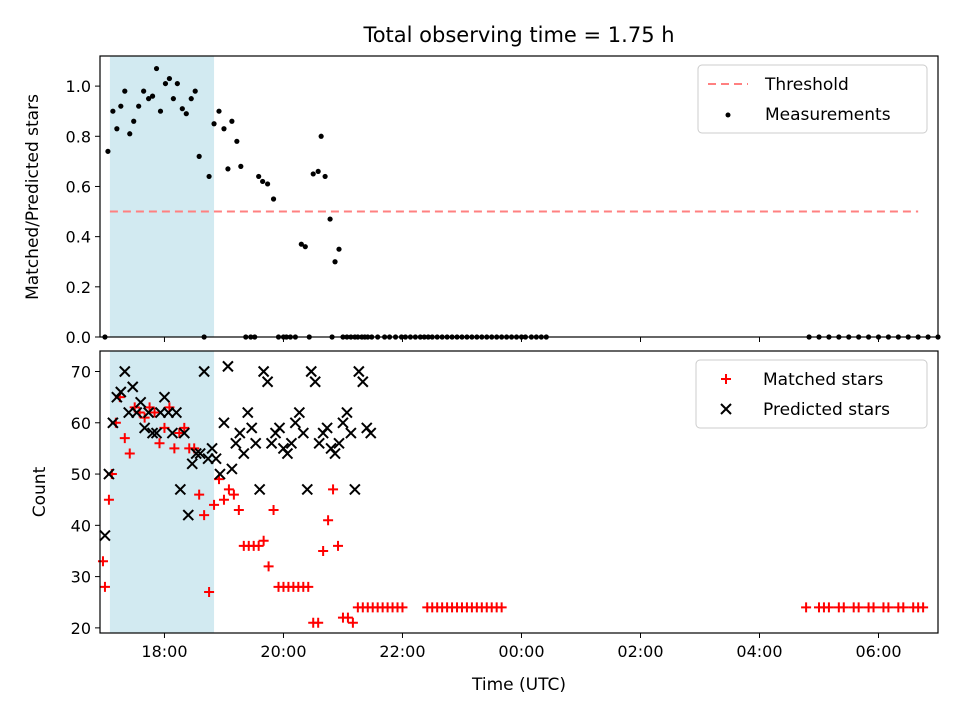  I want to click on legend-predicted-label: Predicted stars, so click(826, 410).